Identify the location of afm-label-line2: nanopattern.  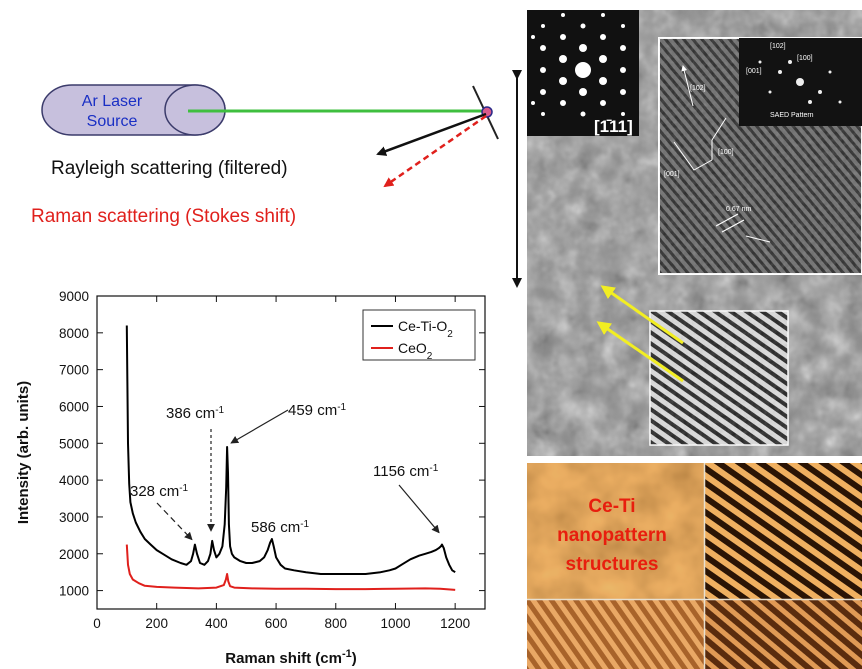
(612, 535).